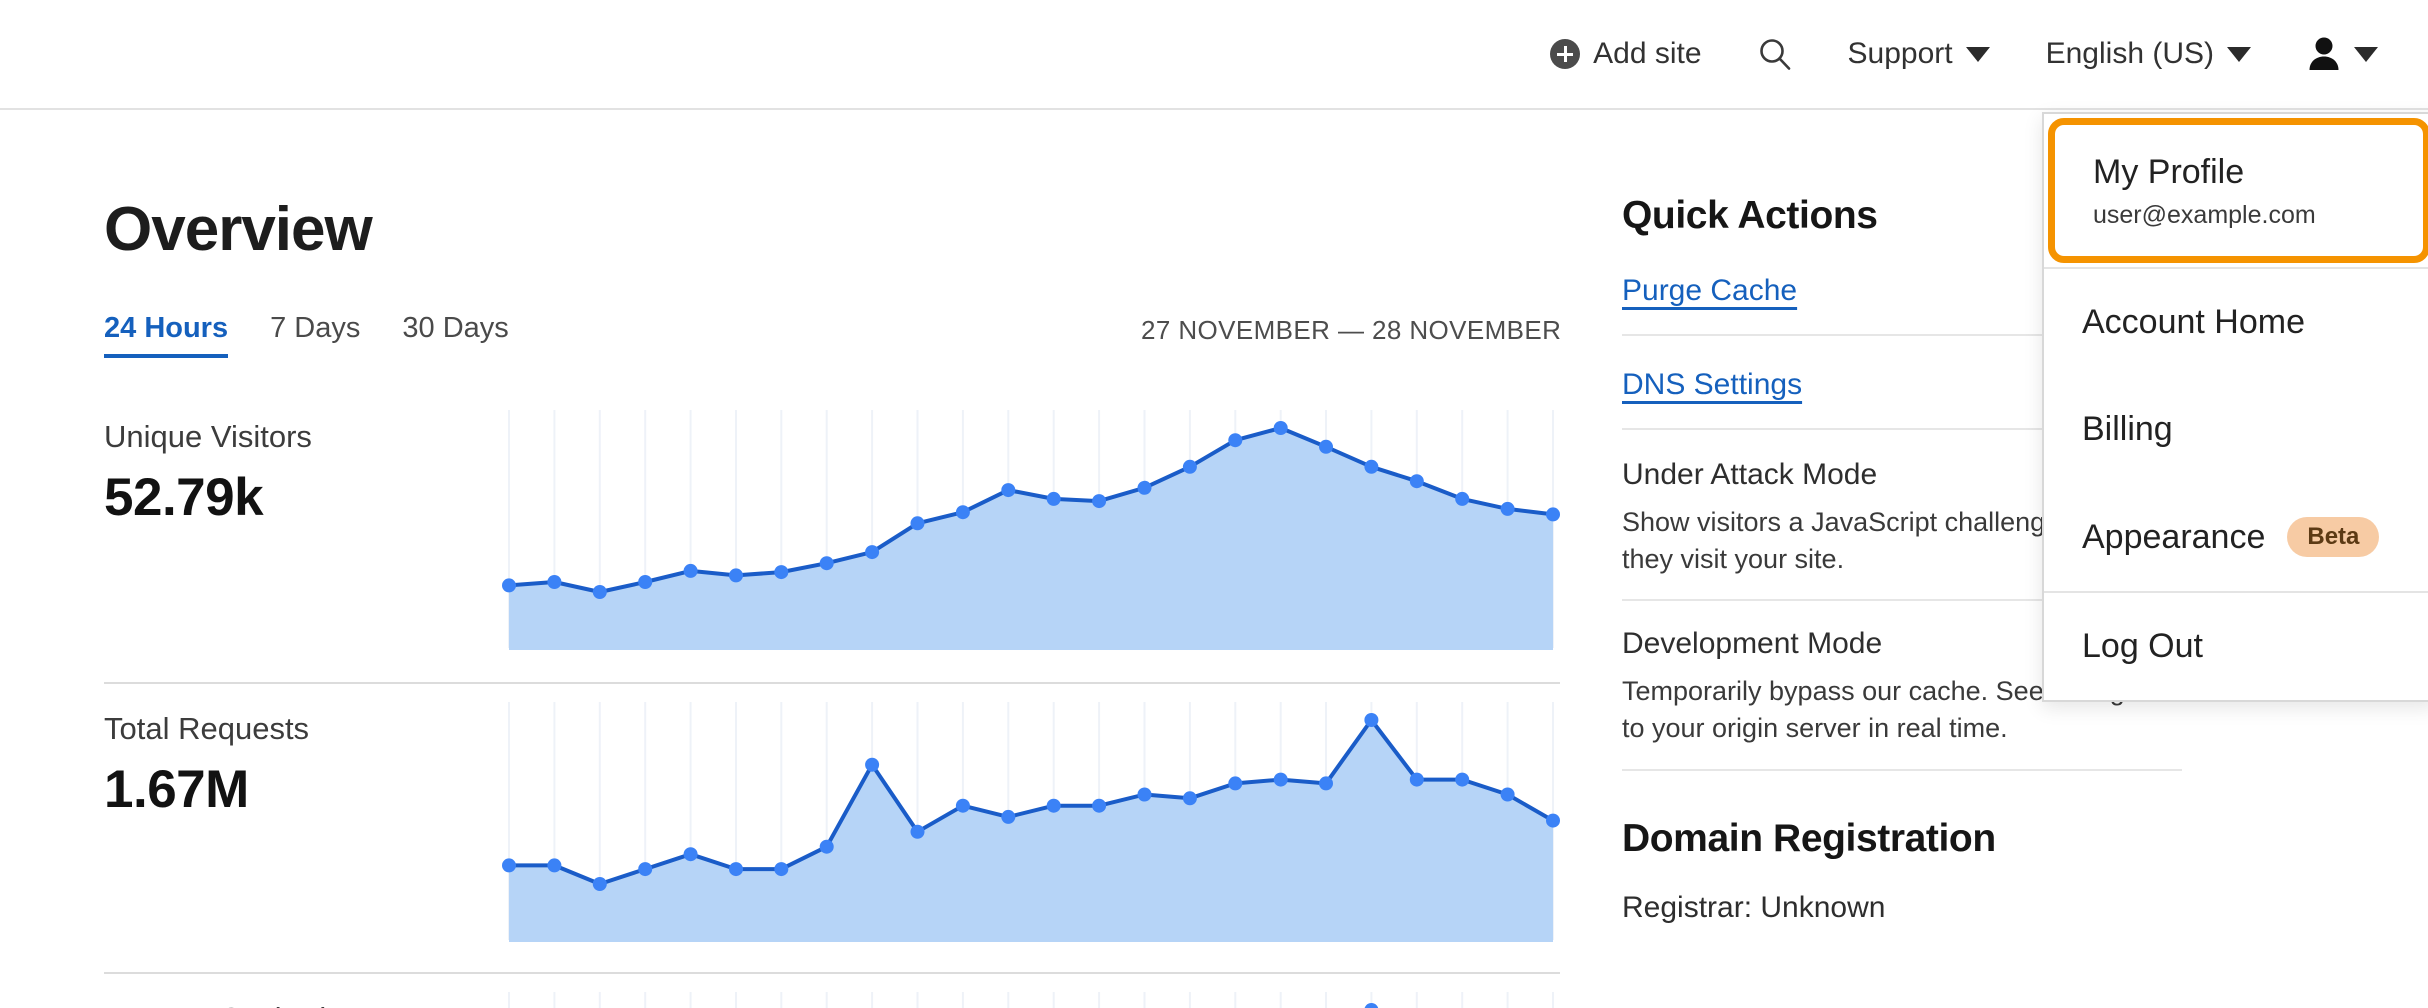 The width and height of the screenshot is (2428, 1008). What do you see at coordinates (215, 1004) in the screenshot?
I see `metric-label: Percent Cached` at bounding box center [215, 1004].